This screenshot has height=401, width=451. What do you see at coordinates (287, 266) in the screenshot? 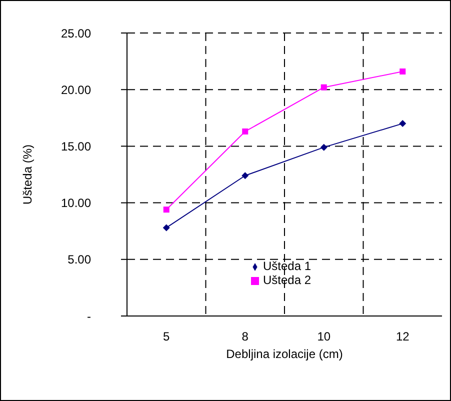
I see `legend-label: Ušteda 1` at bounding box center [287, 266].